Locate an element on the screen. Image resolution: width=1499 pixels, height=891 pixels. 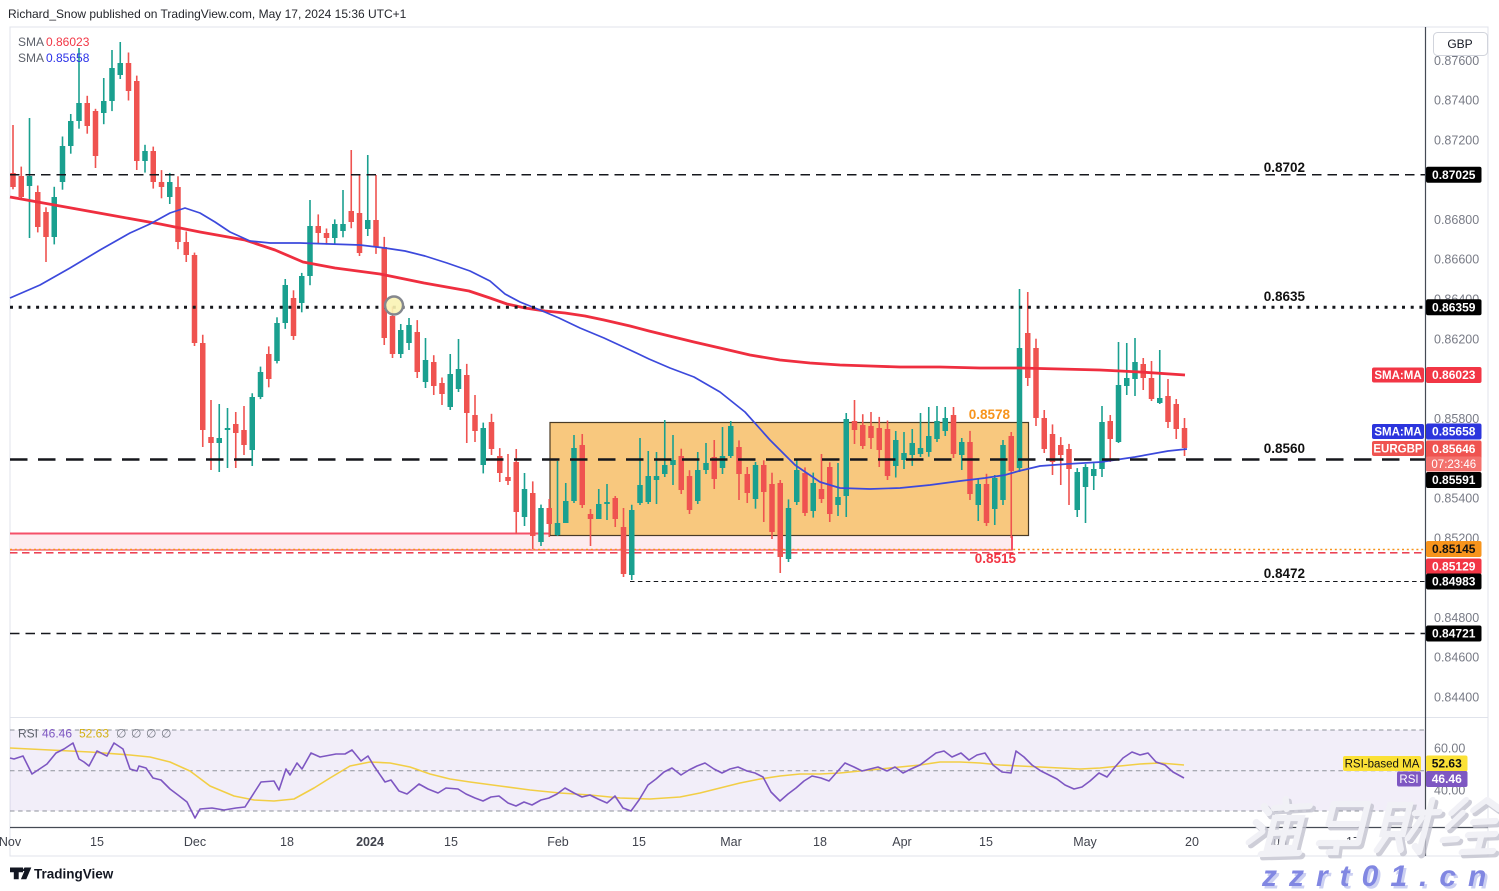
svg-text: May is located at coordinates (1085, 842).